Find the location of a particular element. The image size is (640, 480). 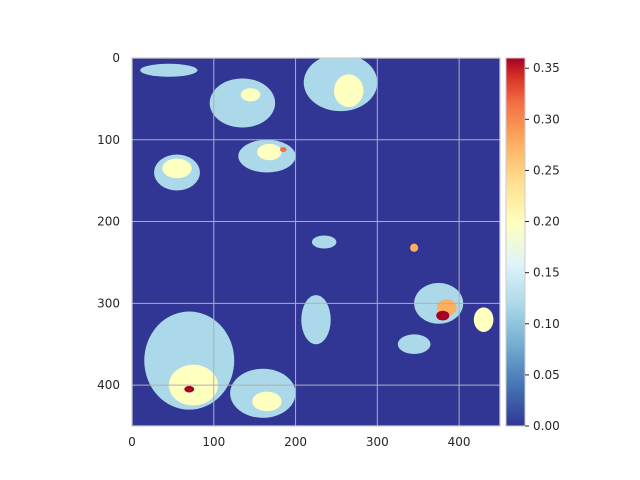

colorbar-tick-label: 0.05 is located at coordinates (546, 375).